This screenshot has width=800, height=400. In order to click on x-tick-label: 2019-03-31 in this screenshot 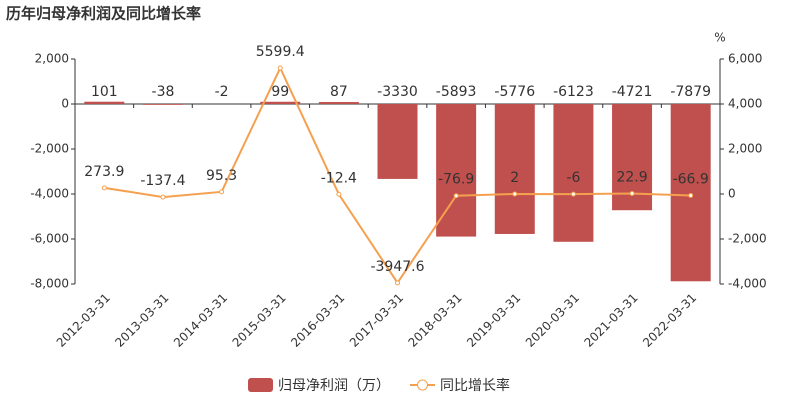, I will do `click(493, 320)`.